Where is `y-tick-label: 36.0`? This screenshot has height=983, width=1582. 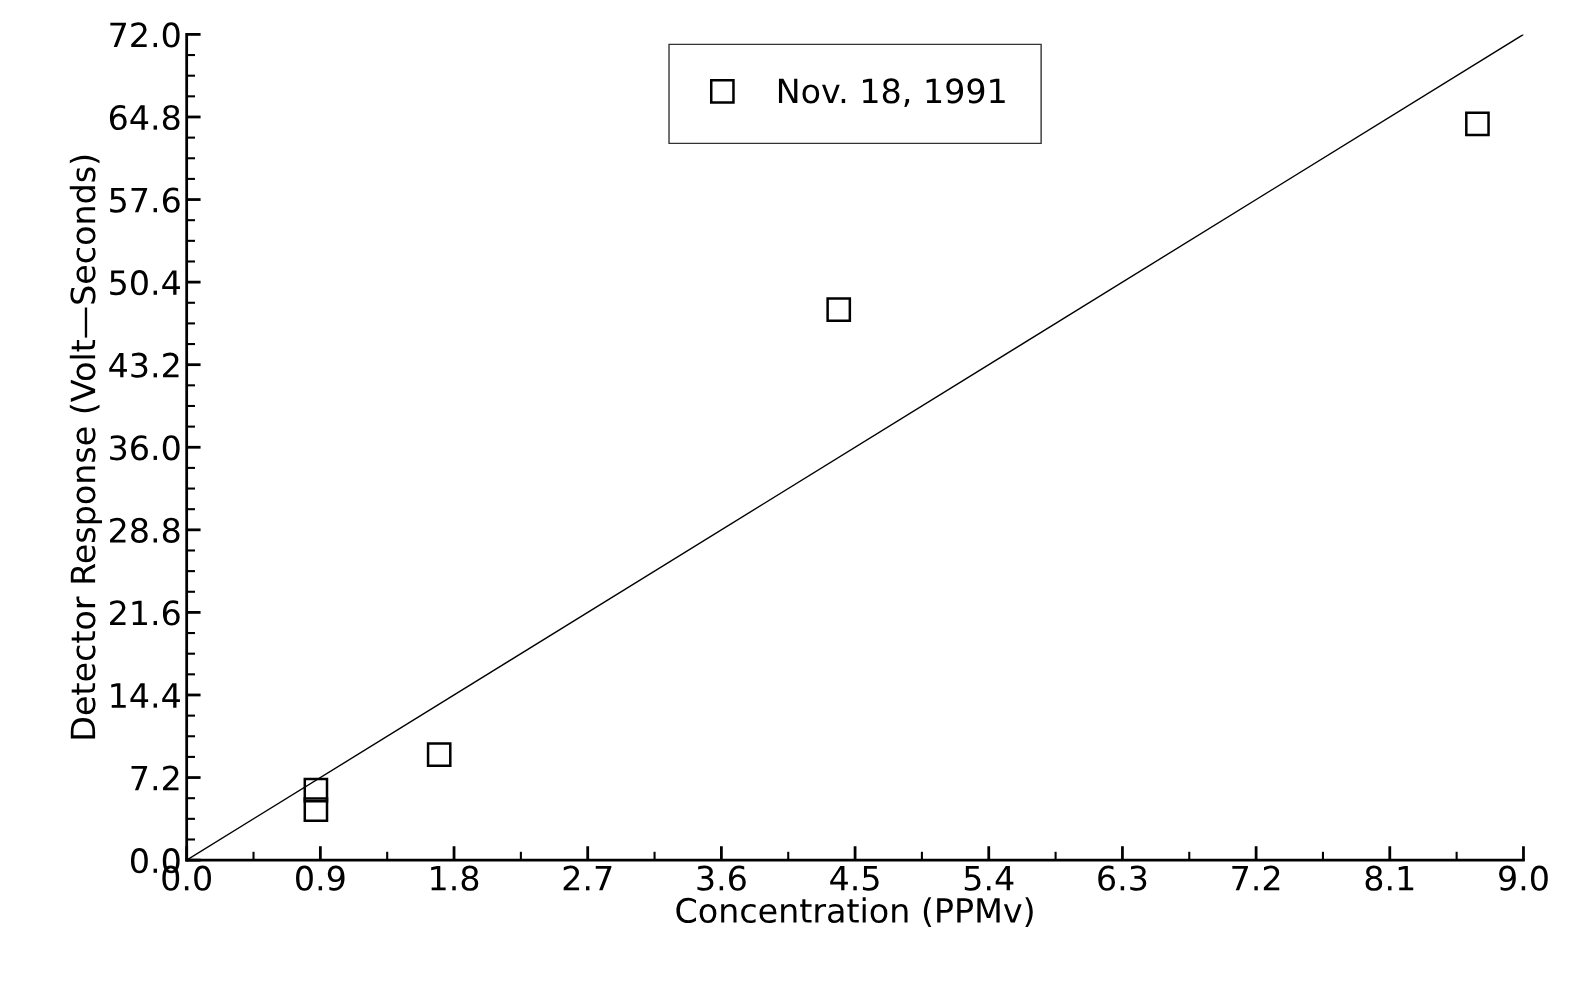
y-tick-label: 36.0 is located at coordinates (145, 448).